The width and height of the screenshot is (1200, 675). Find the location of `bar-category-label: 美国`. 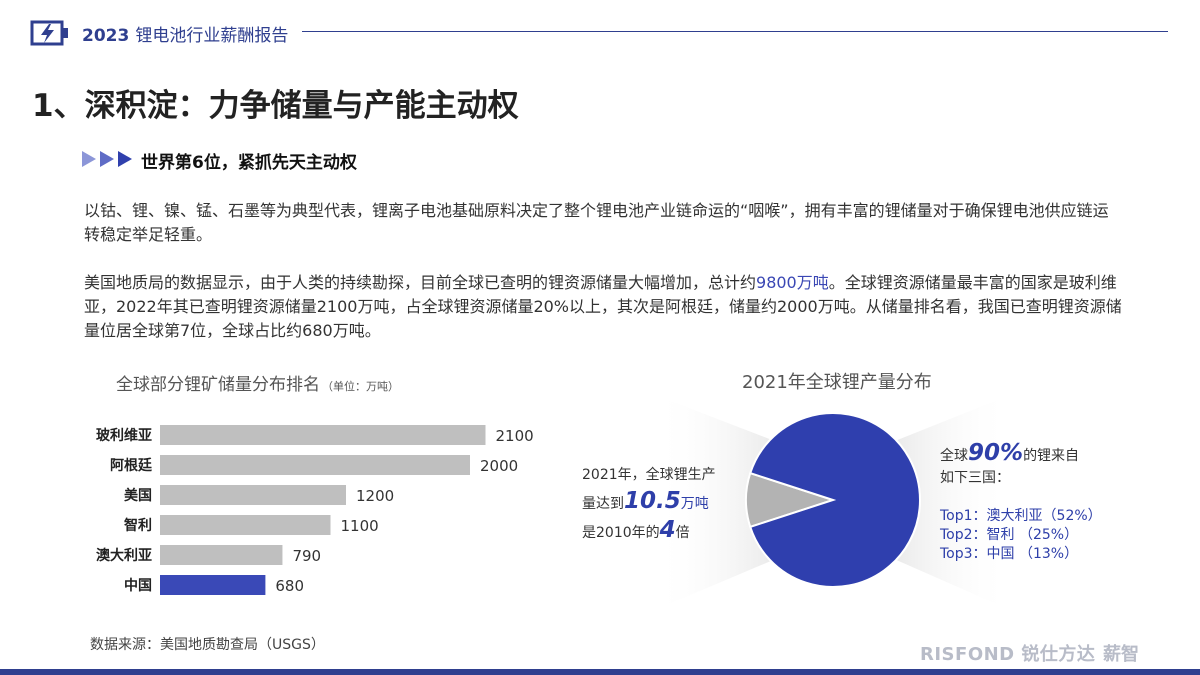

bar-category-label: 美国 is located at coordinates (138, 495).